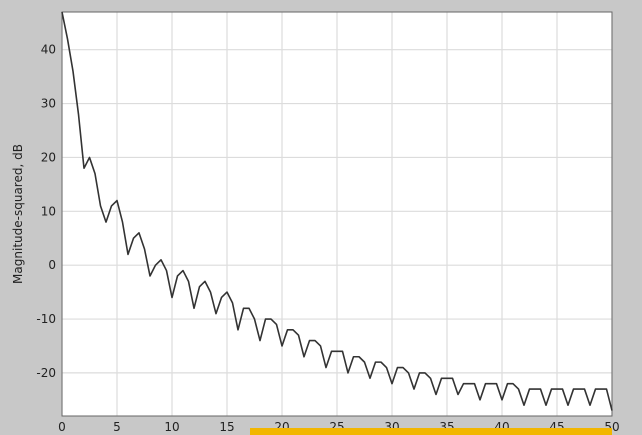  Describe the element at coordinates (52, 265) in the screenshot. I see `y-tick-label: 0` at that location.